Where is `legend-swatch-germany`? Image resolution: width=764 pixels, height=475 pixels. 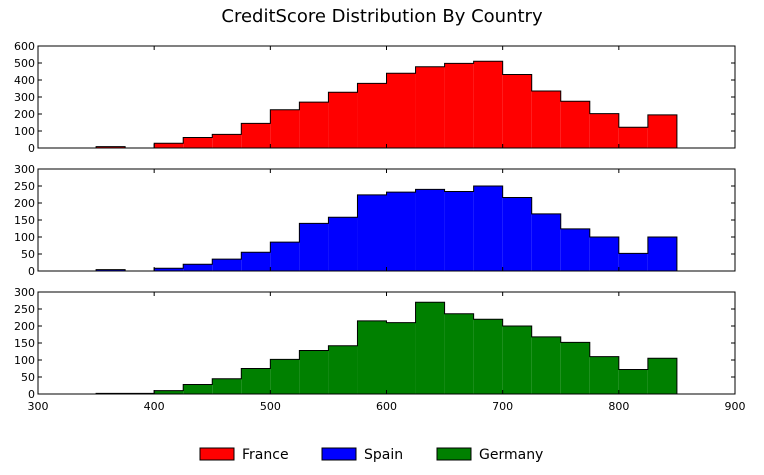
legend-swatch-germany is located at coordinates (454, 454).